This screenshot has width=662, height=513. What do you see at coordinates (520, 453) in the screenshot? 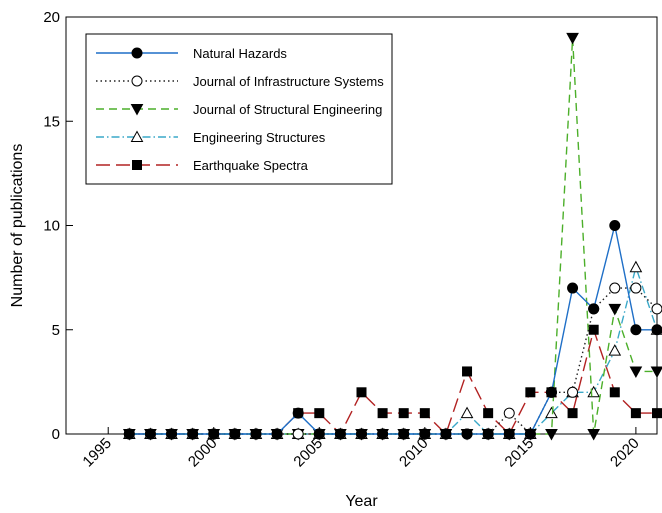
I see `x-tick-label: 2015` at bounding box center [520, 453].